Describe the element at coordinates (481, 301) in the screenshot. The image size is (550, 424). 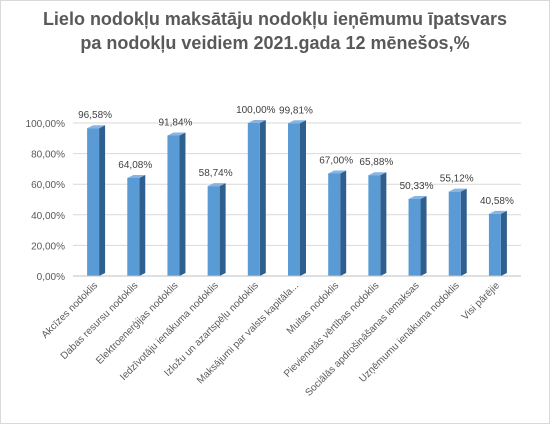
I see `category-label: Visi pārējie` at that location.